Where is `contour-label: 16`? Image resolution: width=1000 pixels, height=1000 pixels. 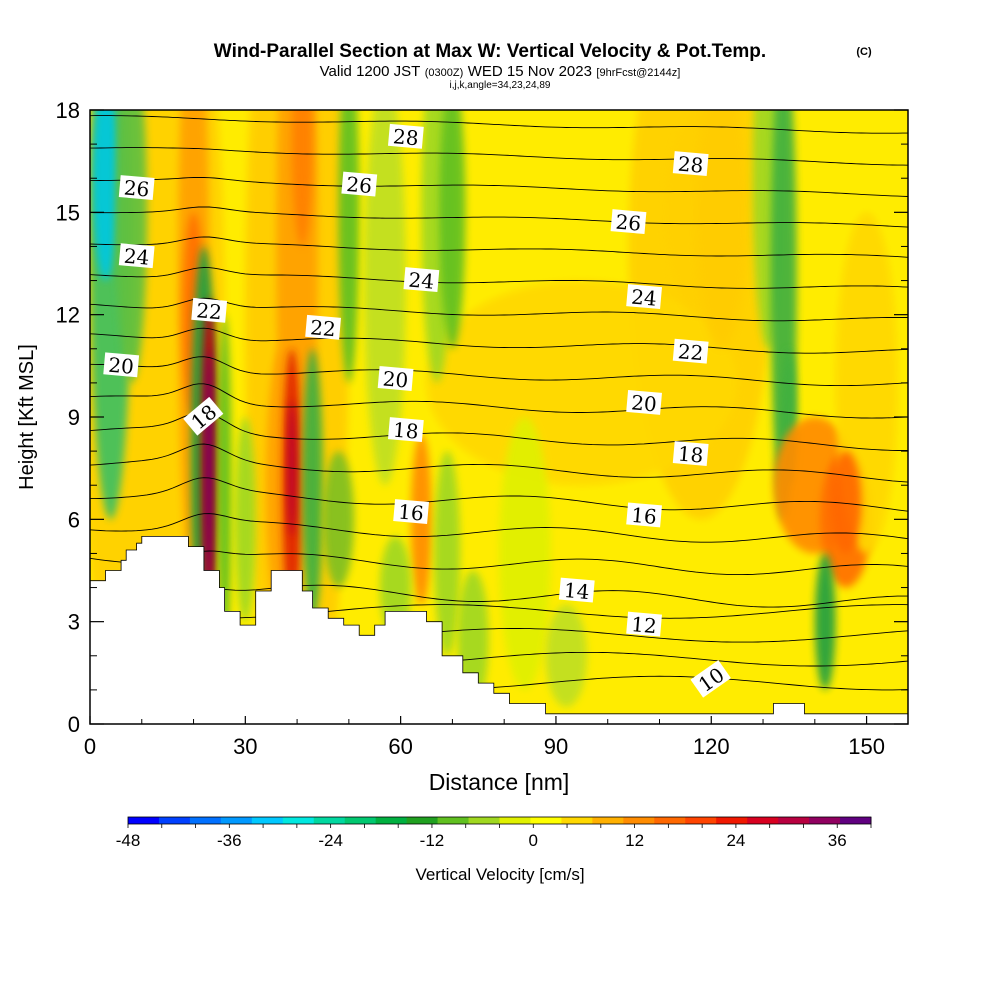 contour-label: 16 is located at coordinates (411, 512).